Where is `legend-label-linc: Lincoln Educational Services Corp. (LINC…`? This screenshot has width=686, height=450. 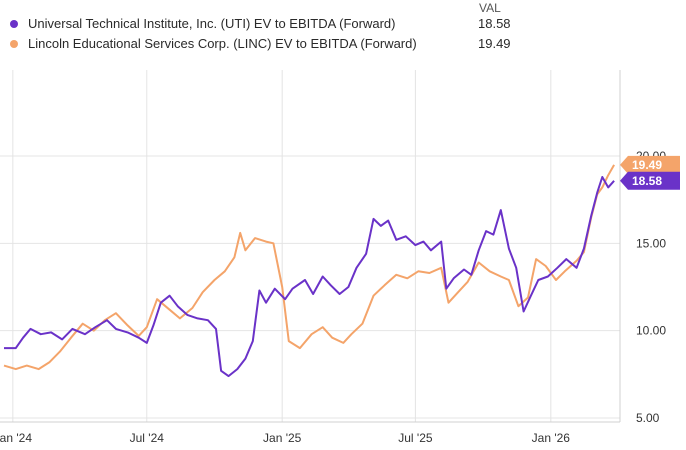 legend-label-linc: Lincoln Educational Services Corp. (LINC… is located at coordinates (222, 43).